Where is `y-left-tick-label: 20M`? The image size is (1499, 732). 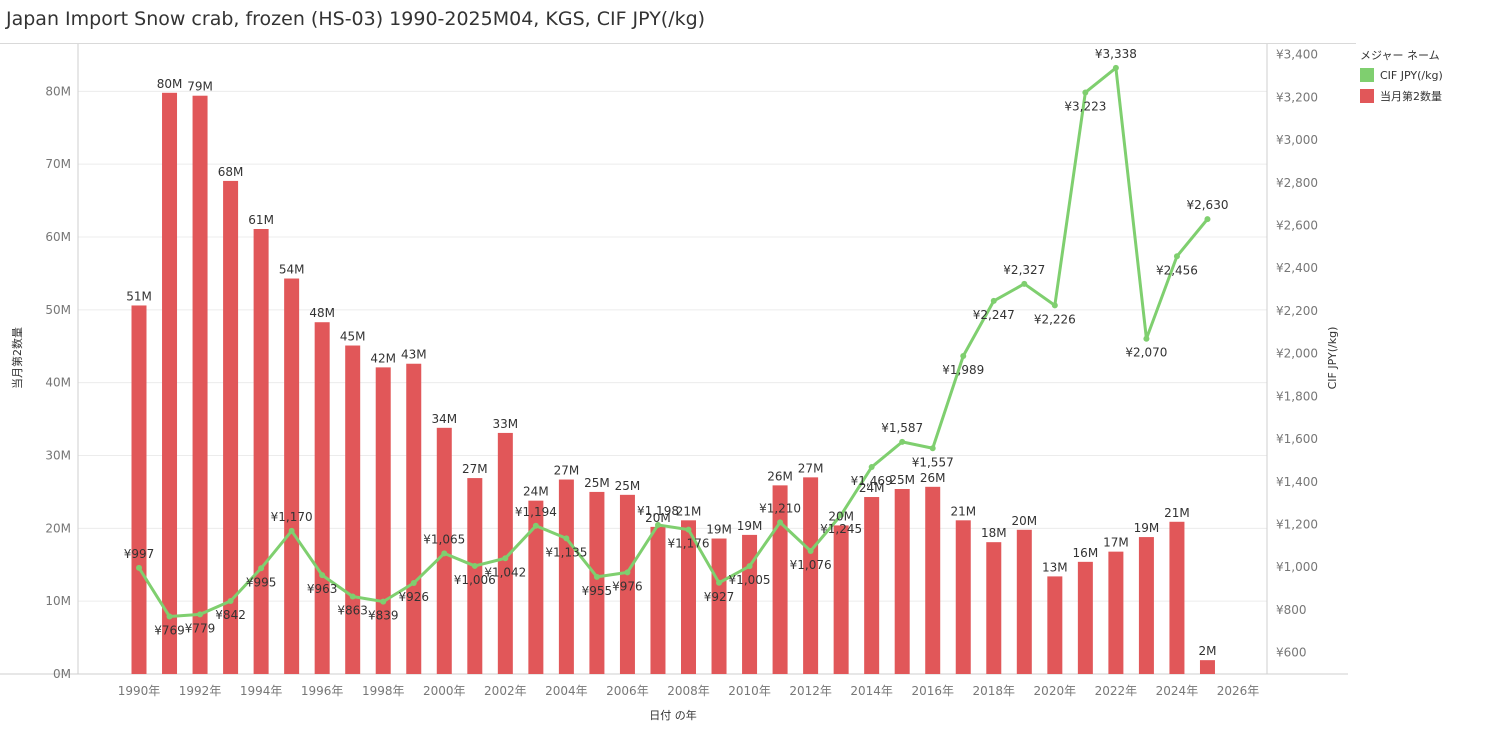 y-left-tick-label: 20M is located at coordinates (58, 528).